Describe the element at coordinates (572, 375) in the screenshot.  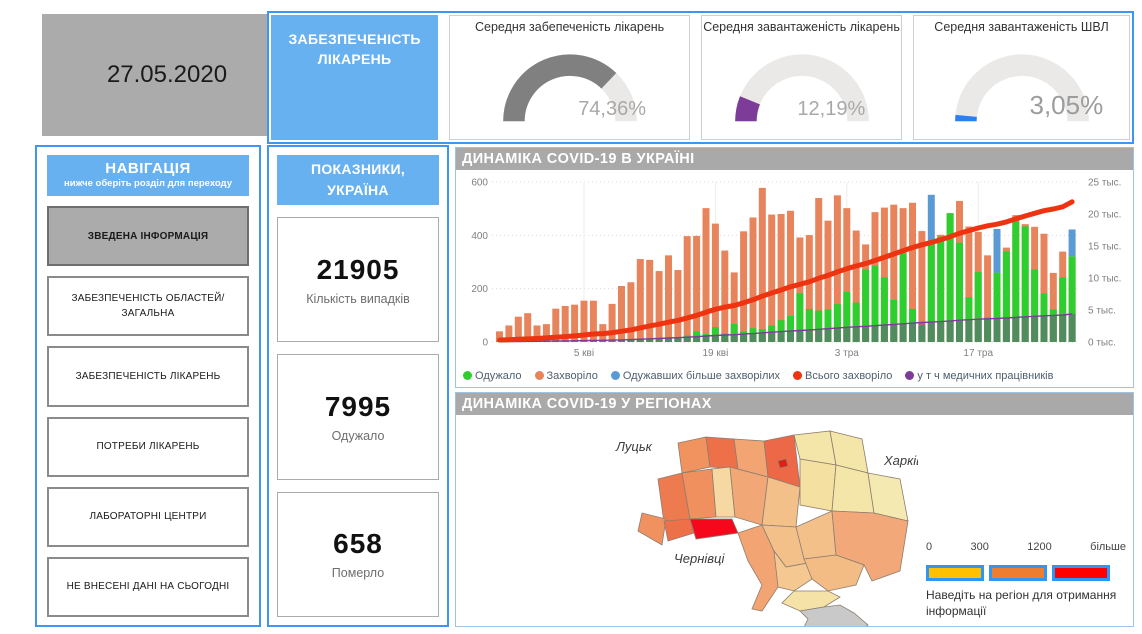
I see `legend-label: Захворіло` at that location.